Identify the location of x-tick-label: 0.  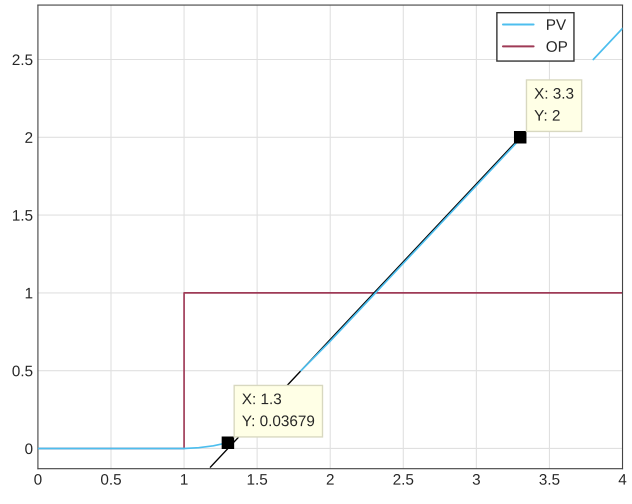
(38, 479).